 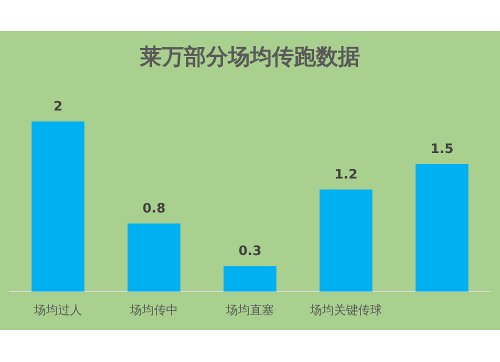 What do you see at coordinates (345, 309) in the screenshot?
I see `x-tick-label: 场均关键传球` at bounding box center [345, 309].